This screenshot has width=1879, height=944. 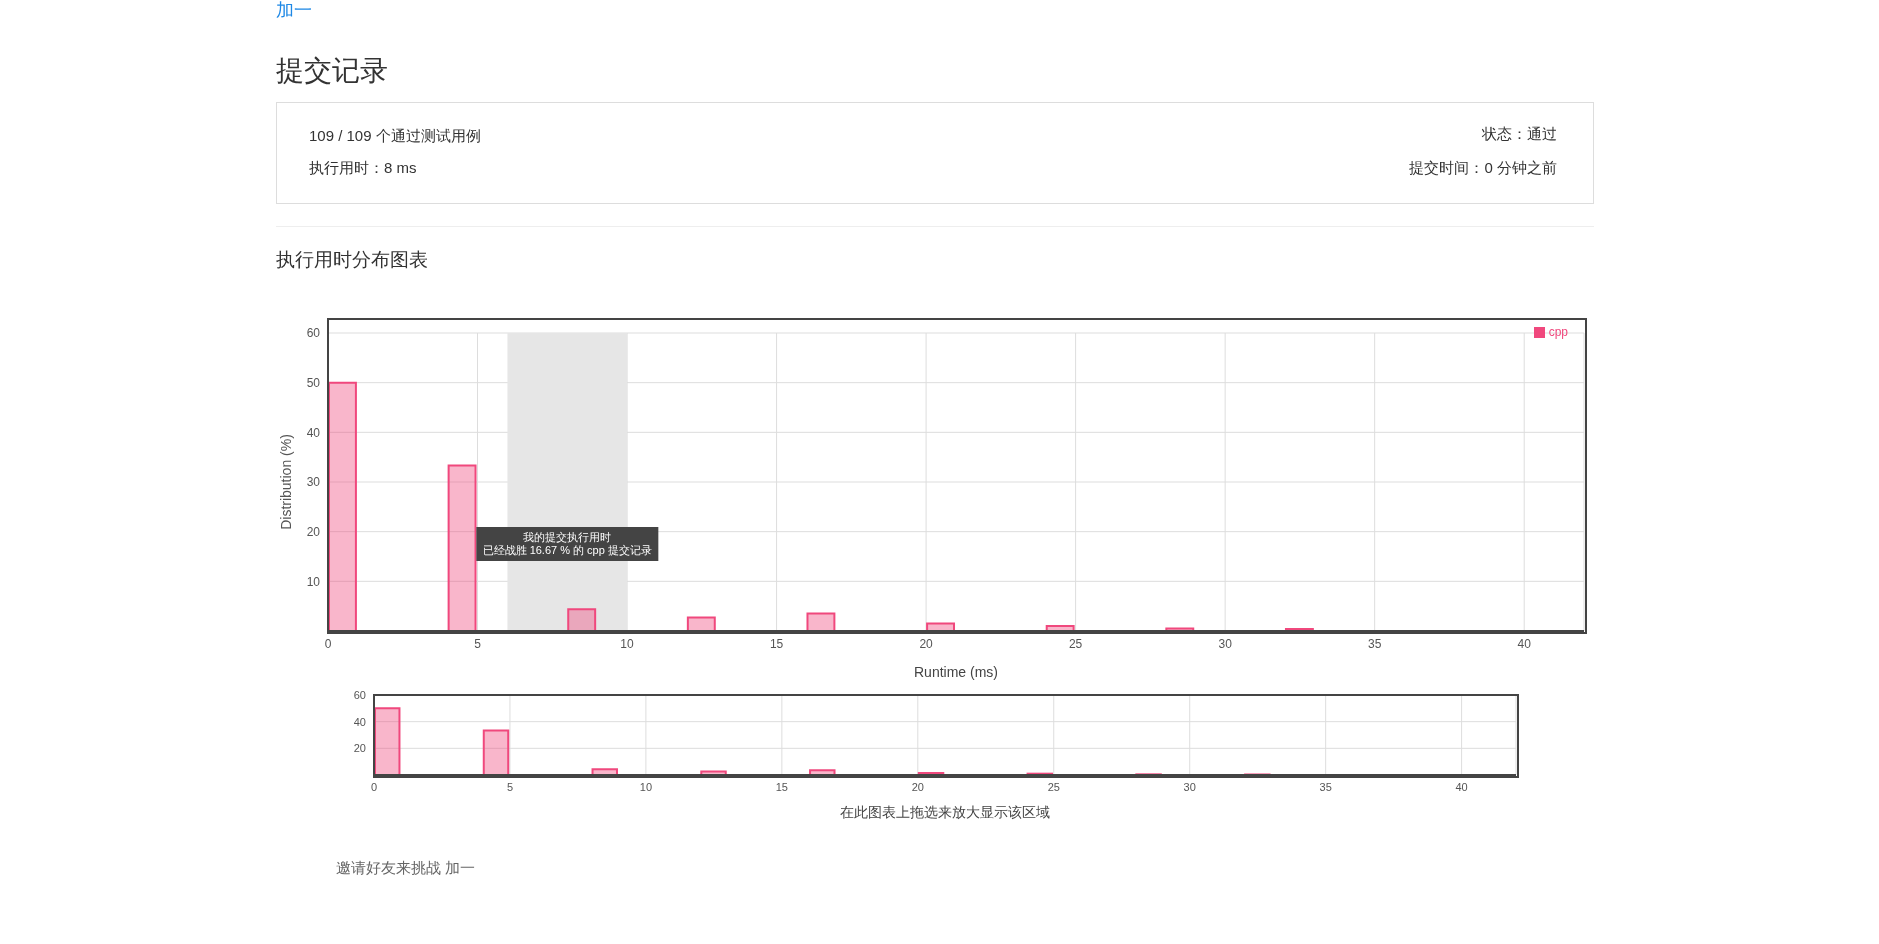 What do you see at coordinates (406, 868) in the screenshot?
I see `text: 邀请好友来挑战 加一` at bounding box center [406, 868].